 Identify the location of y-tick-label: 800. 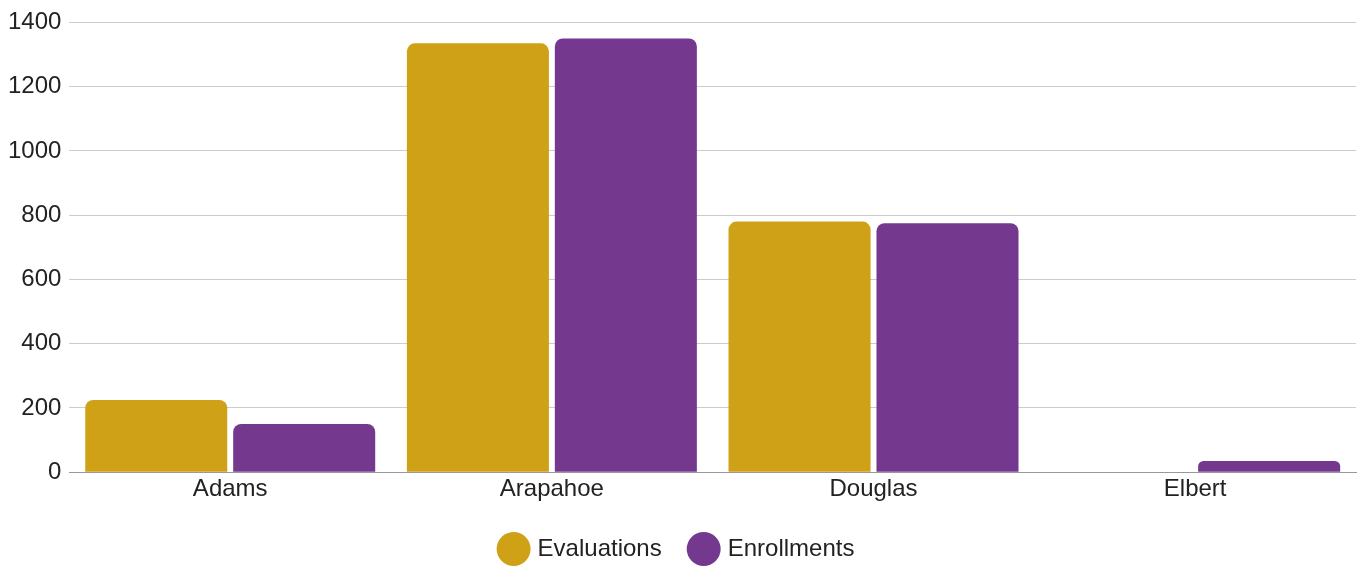
(41, 213).